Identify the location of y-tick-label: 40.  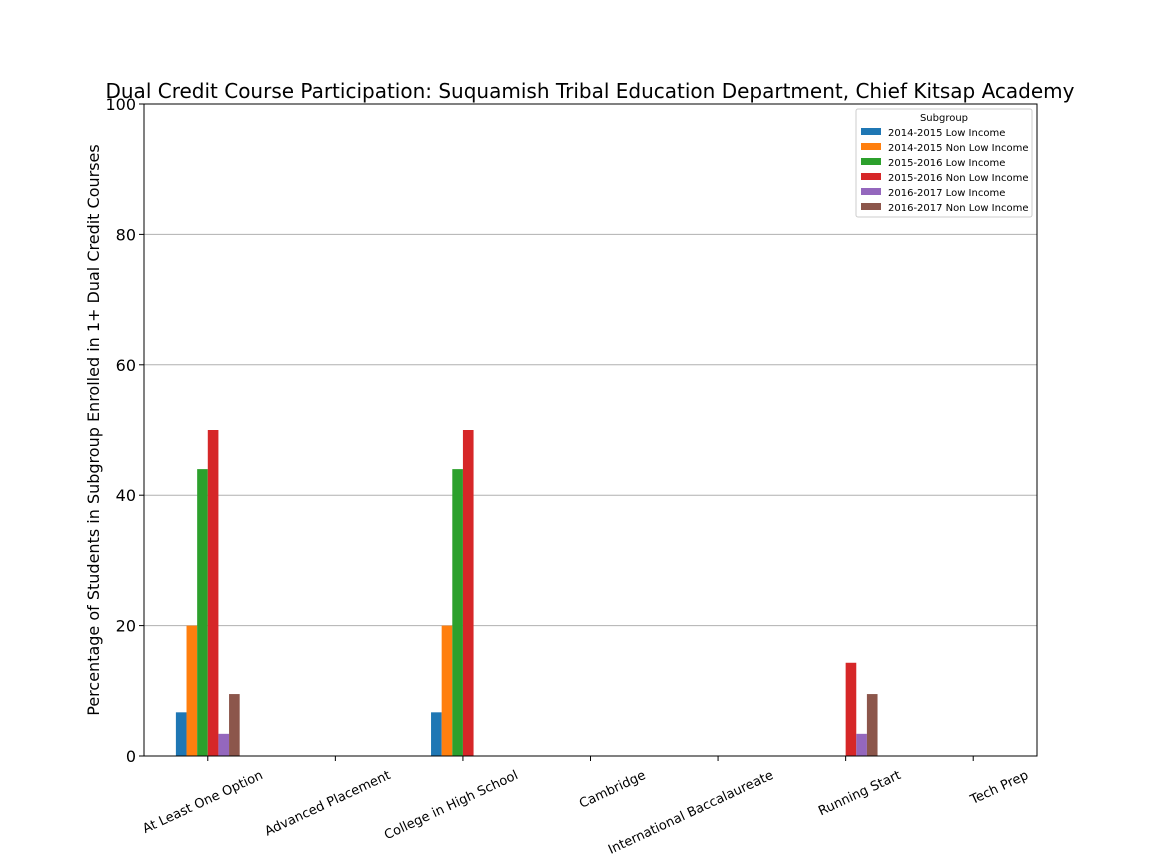
(126, 495).